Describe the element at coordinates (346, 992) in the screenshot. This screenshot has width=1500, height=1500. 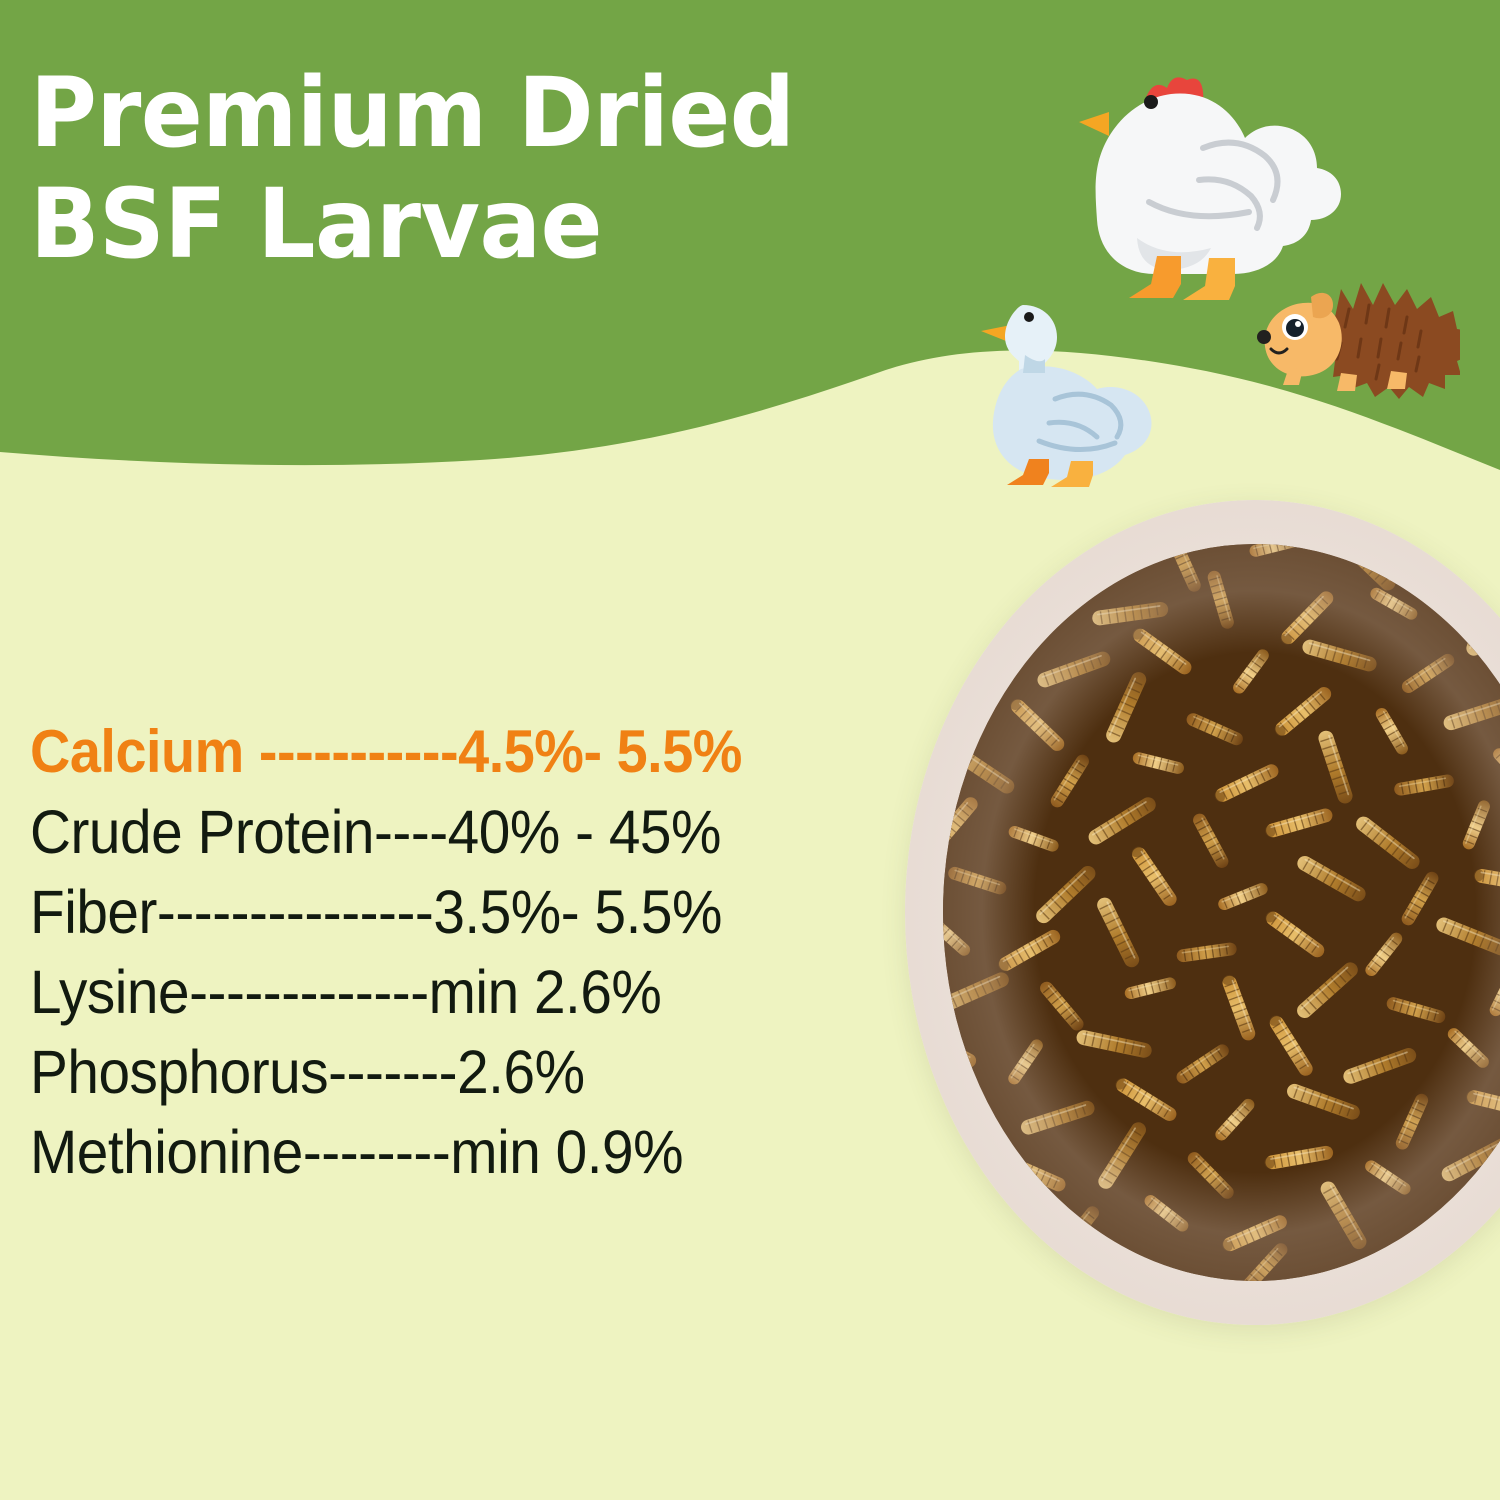
I see `nutrition-row-lysine: Lysine-------------min 2.6%` at that location.